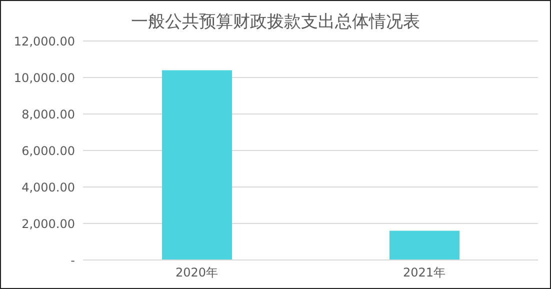 The image size is (551, 289). Describe the element at coordinates (44, 77) in the screenshot. I see `y-tick-label: 10,000.00` at that location.